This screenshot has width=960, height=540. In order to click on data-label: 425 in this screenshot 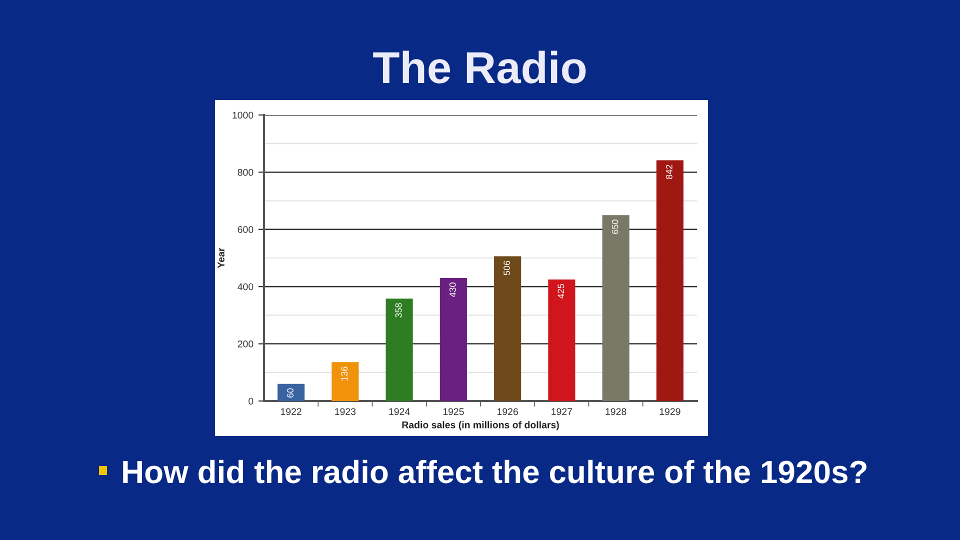, I will do `click(561, 291)`.